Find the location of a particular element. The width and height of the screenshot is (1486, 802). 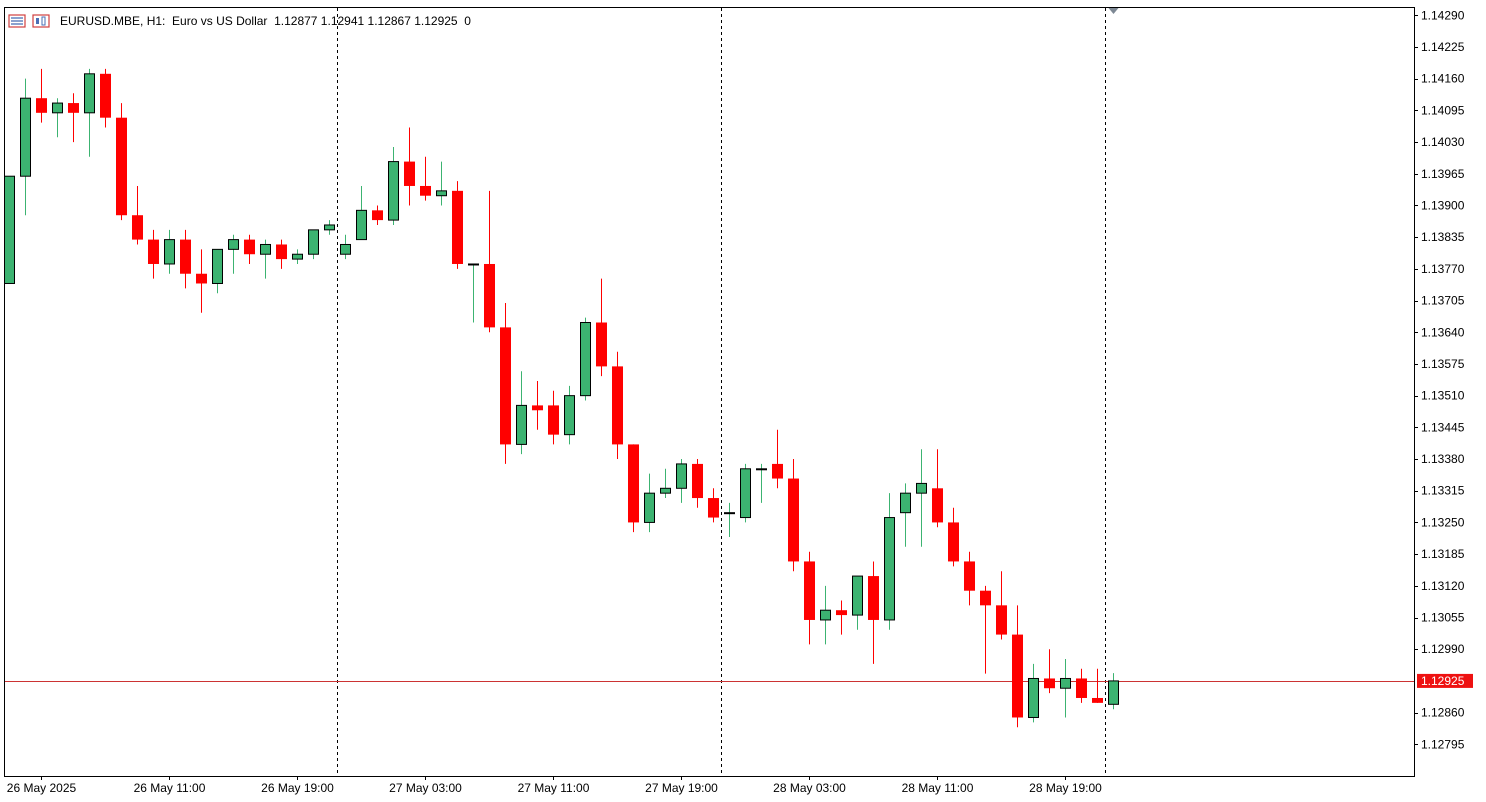

last-bar-marker is located at coordinates (1113, 11).